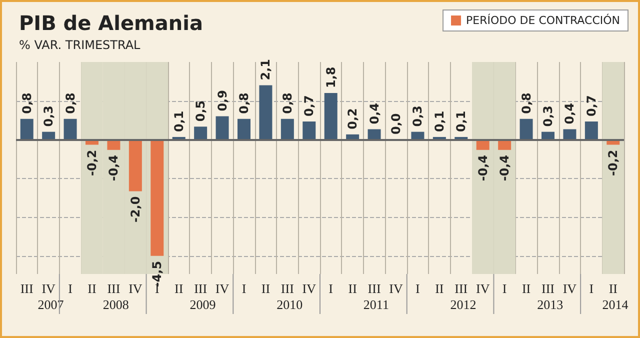 The width and height of the screenshot is (640, 338). I want to click on chart-title: PIB de Alemania, so click(111, 23).